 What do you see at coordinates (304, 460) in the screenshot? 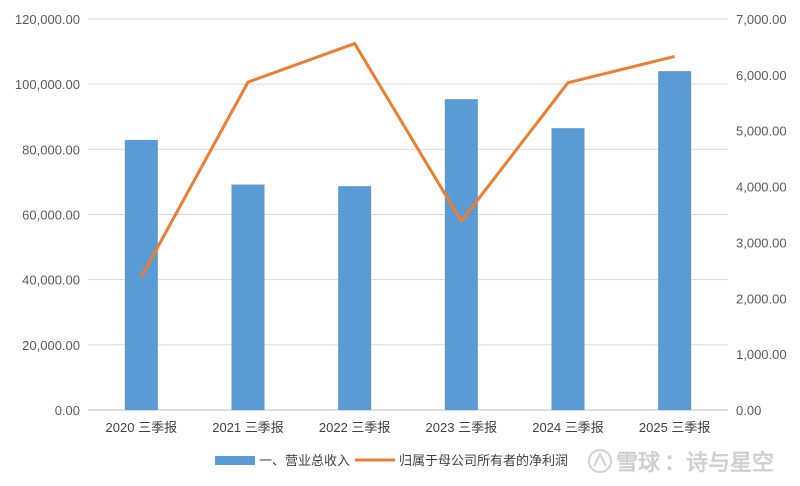
I see `legend-label-revenue: 一、营业总收入` at bounding box center [304, 460].